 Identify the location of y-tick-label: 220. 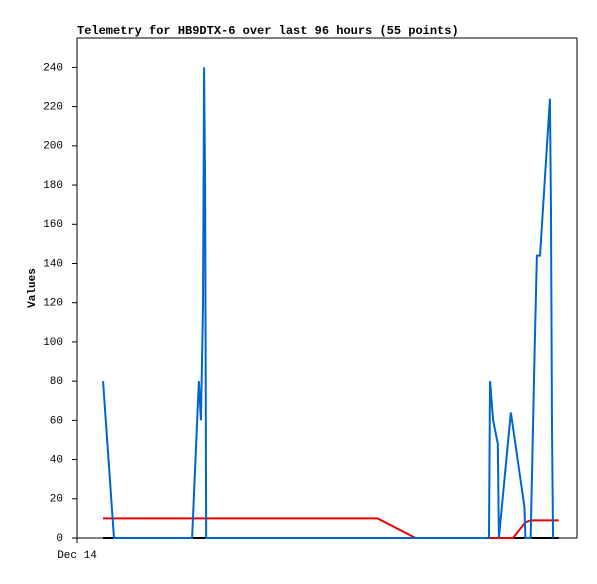
(53, 108).